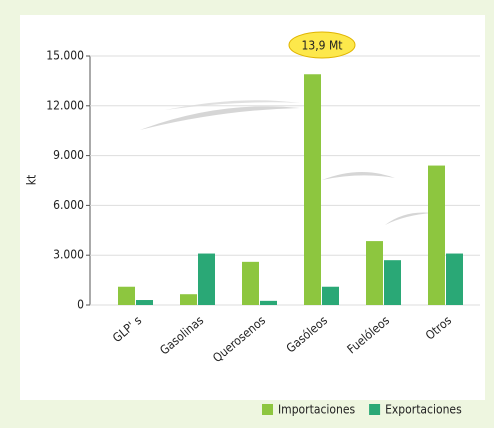 The width and height of the screenshot is (494, 428). What do you see at coordinates (423, 410) in the screenshot?
I see `legend-label: Exportaciones` at bounding box center [423, 410].